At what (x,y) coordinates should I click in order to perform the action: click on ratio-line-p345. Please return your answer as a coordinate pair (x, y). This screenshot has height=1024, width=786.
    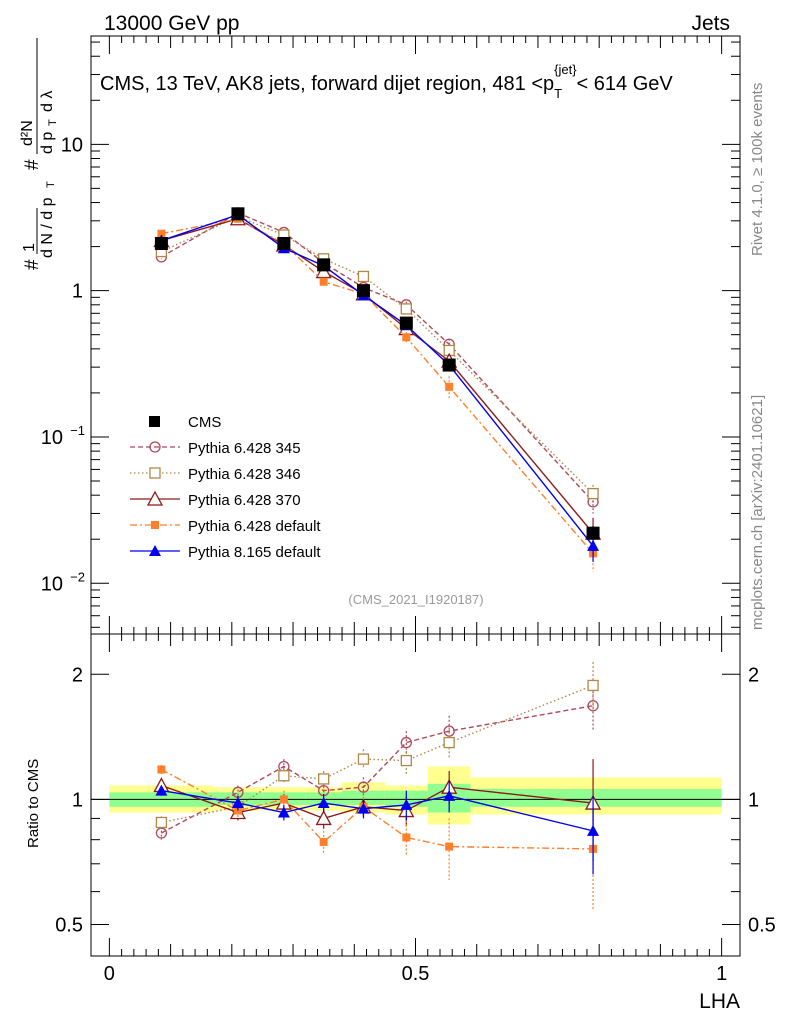
    Looking at the image, I should click on (377, 769).